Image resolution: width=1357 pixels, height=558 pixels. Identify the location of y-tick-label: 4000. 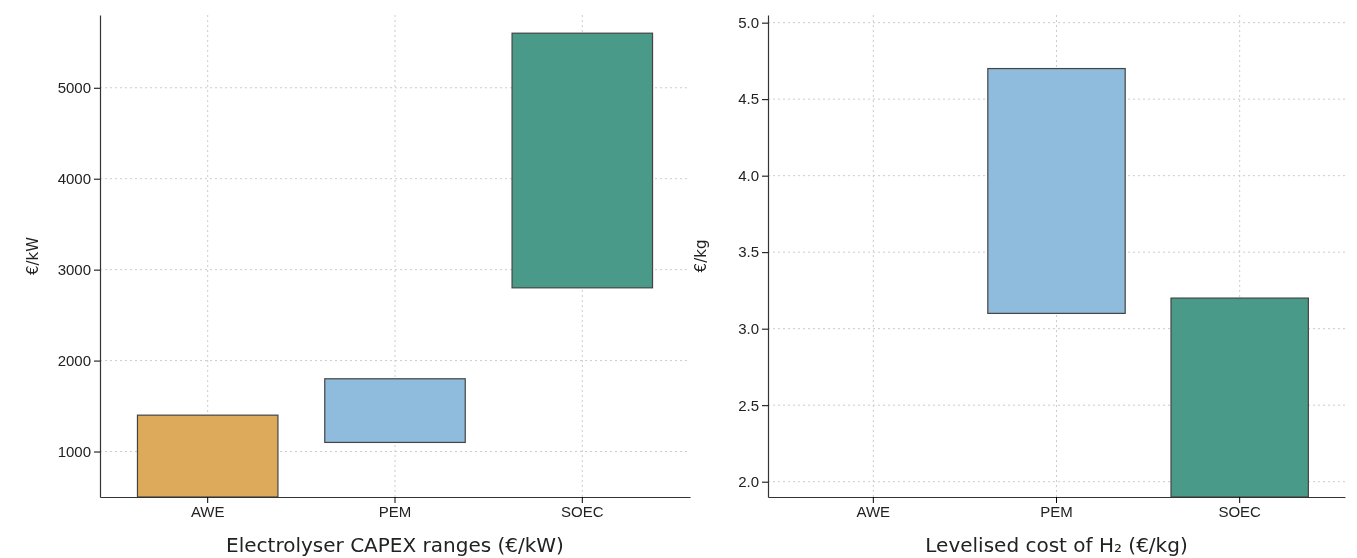
(74, 178).